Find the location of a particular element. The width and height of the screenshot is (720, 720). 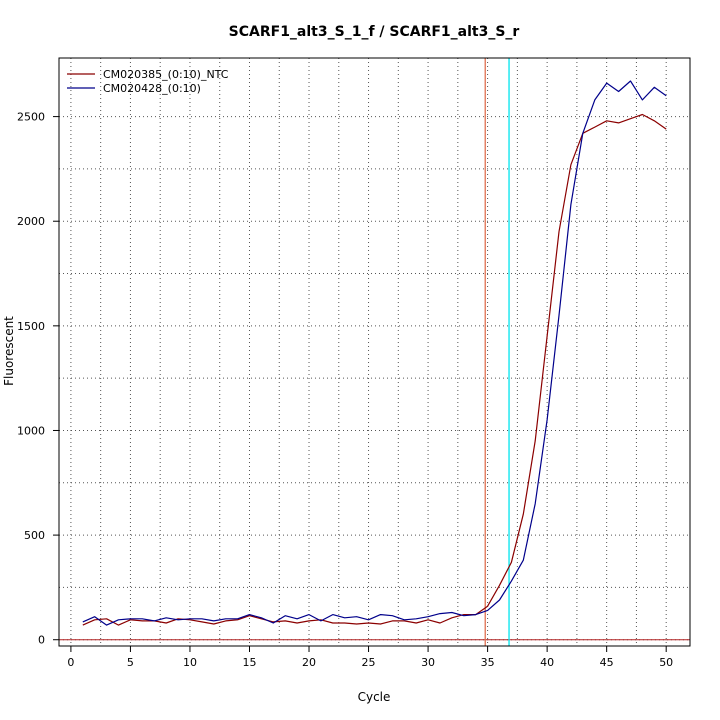

y-axis-label: Fluorescent is located at coordinates (9, 351).